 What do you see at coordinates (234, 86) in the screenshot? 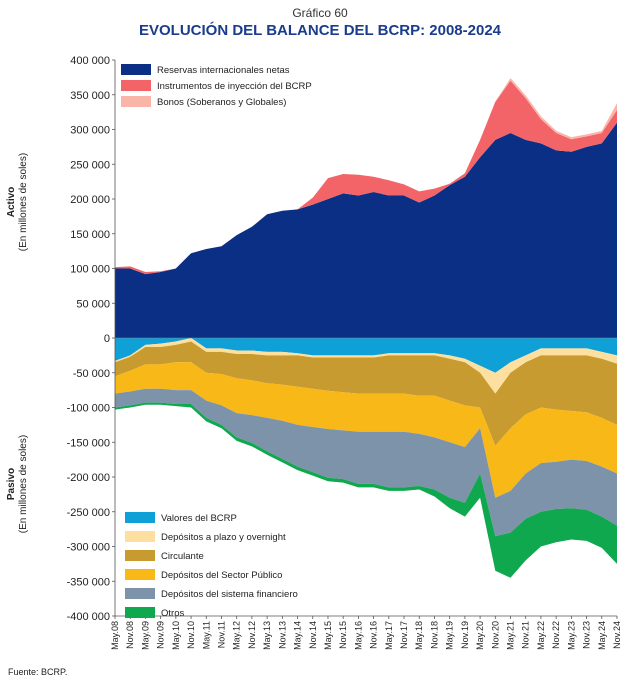
I see `legend-label-instrumentos-de-inyeccion-del-bcrp: Instrumentos de inyección del BCRP` at bounding box center [234, 86].